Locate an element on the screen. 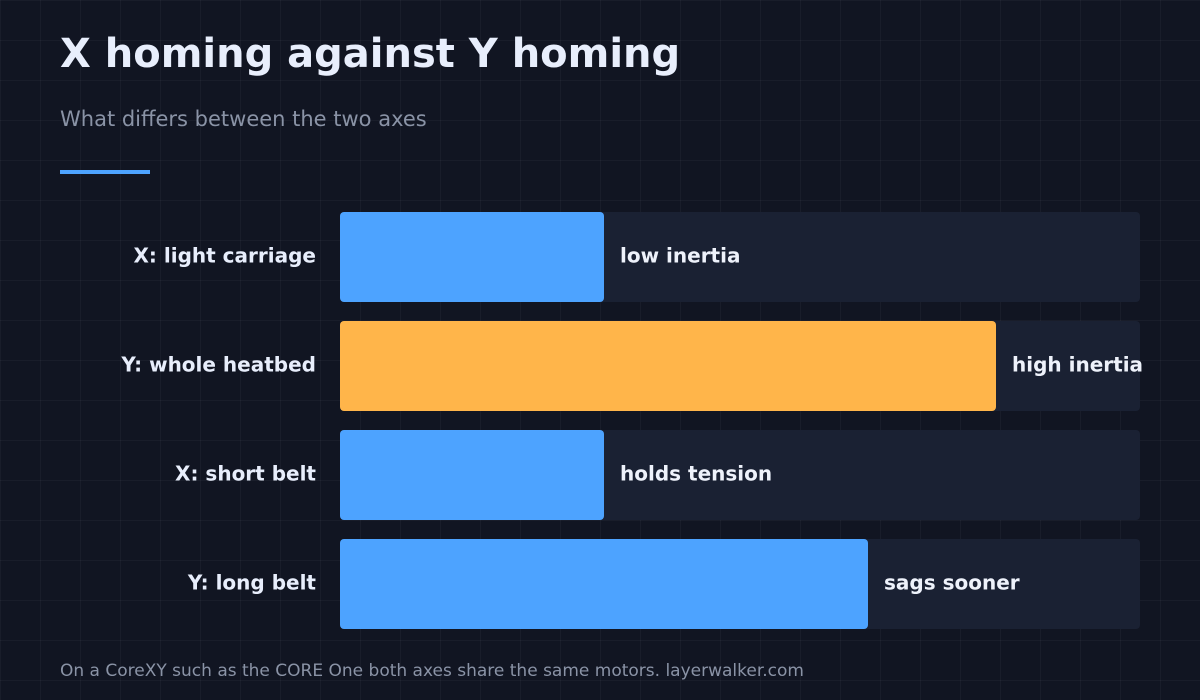 The image size is (1200, 700). bar-annotation: sags sooner is located at coordinates (952, 583).